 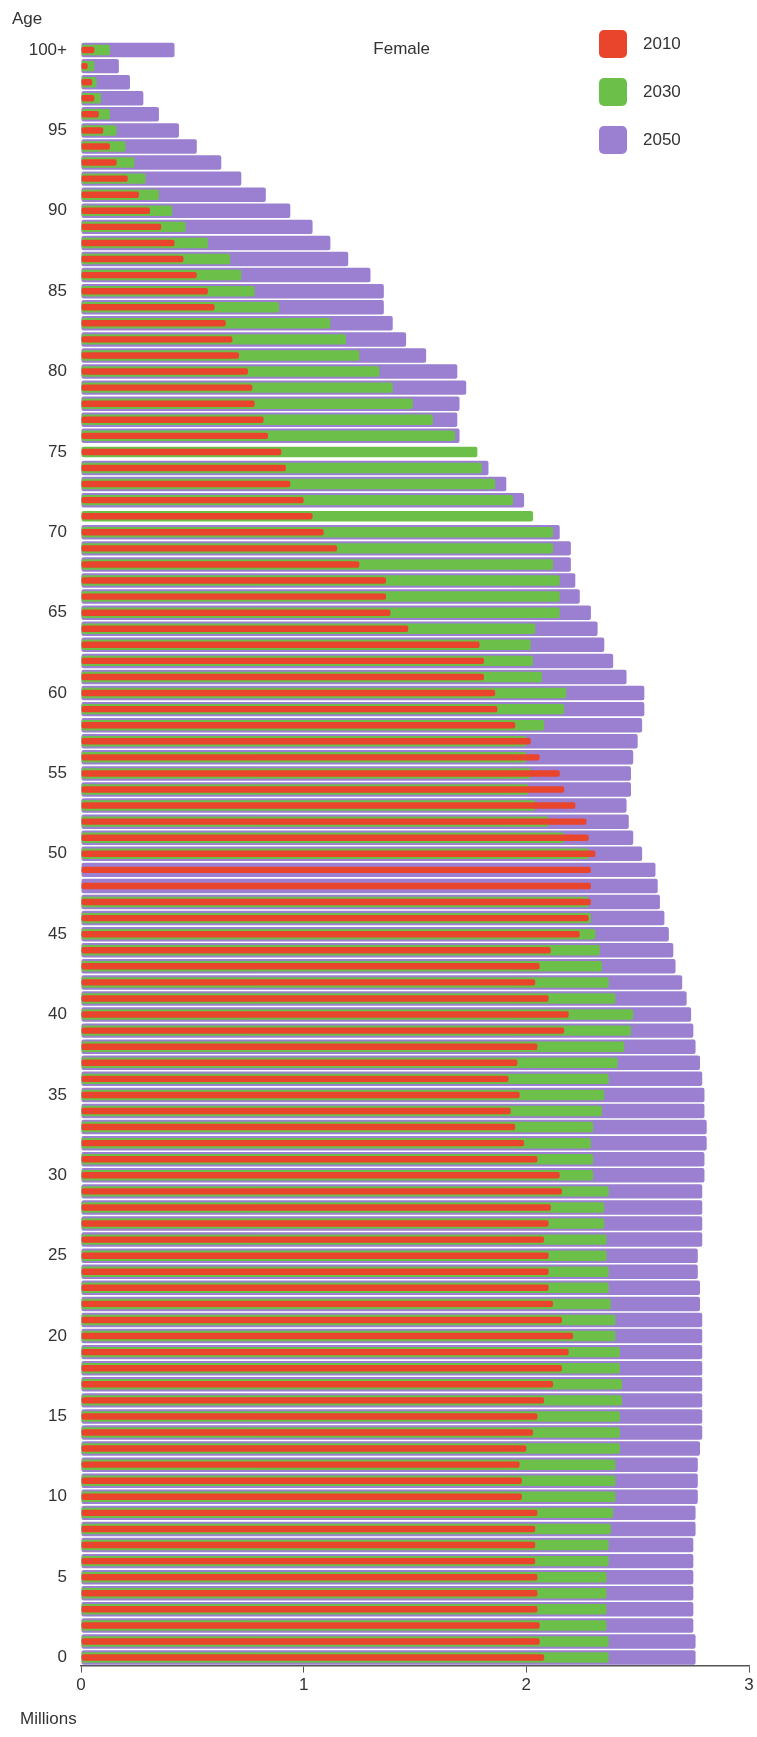 I want to click on x-tick-label: 3, so click(x=749, y=1685).